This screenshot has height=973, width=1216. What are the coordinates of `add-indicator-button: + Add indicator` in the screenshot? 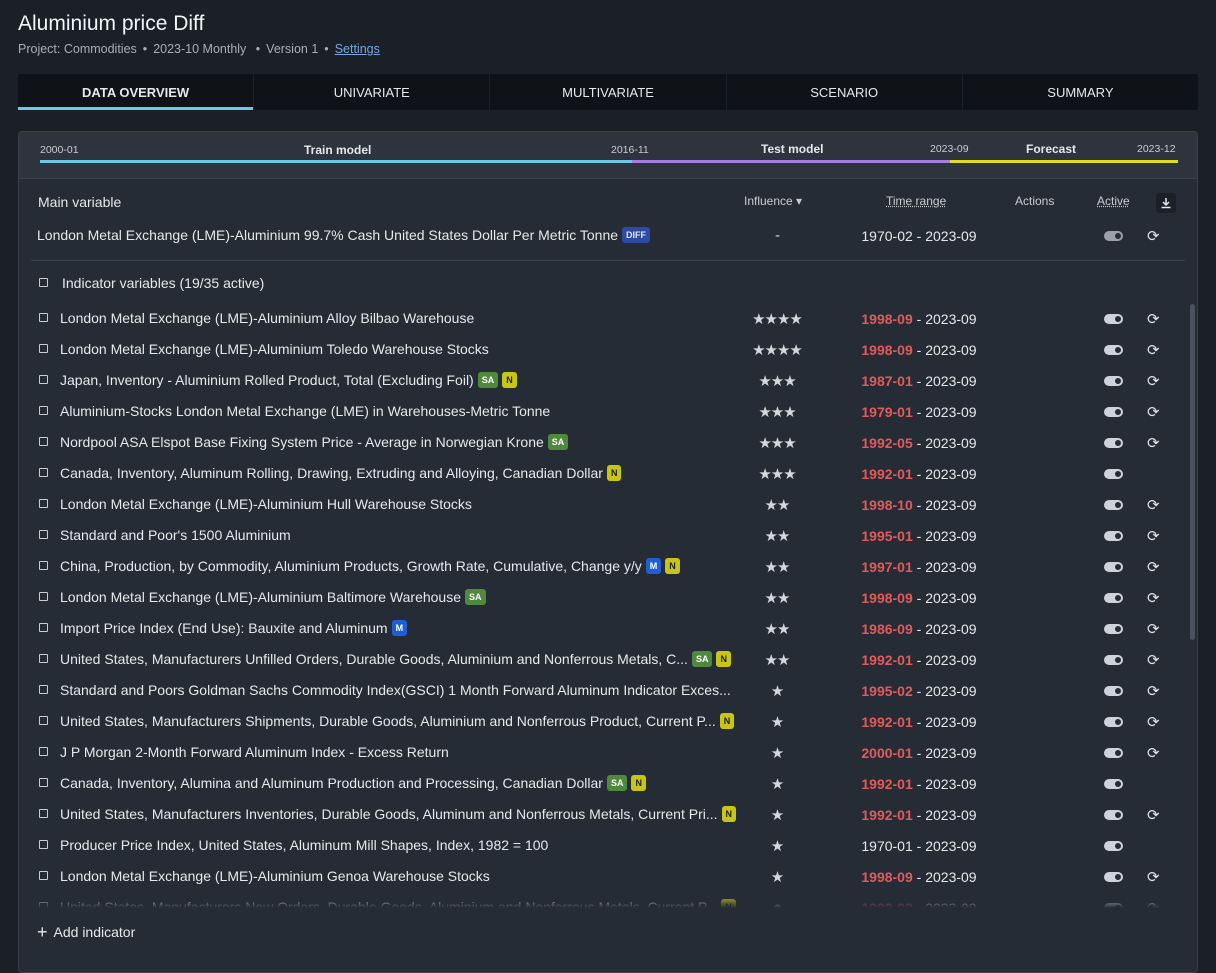 It's located at (86, 932).